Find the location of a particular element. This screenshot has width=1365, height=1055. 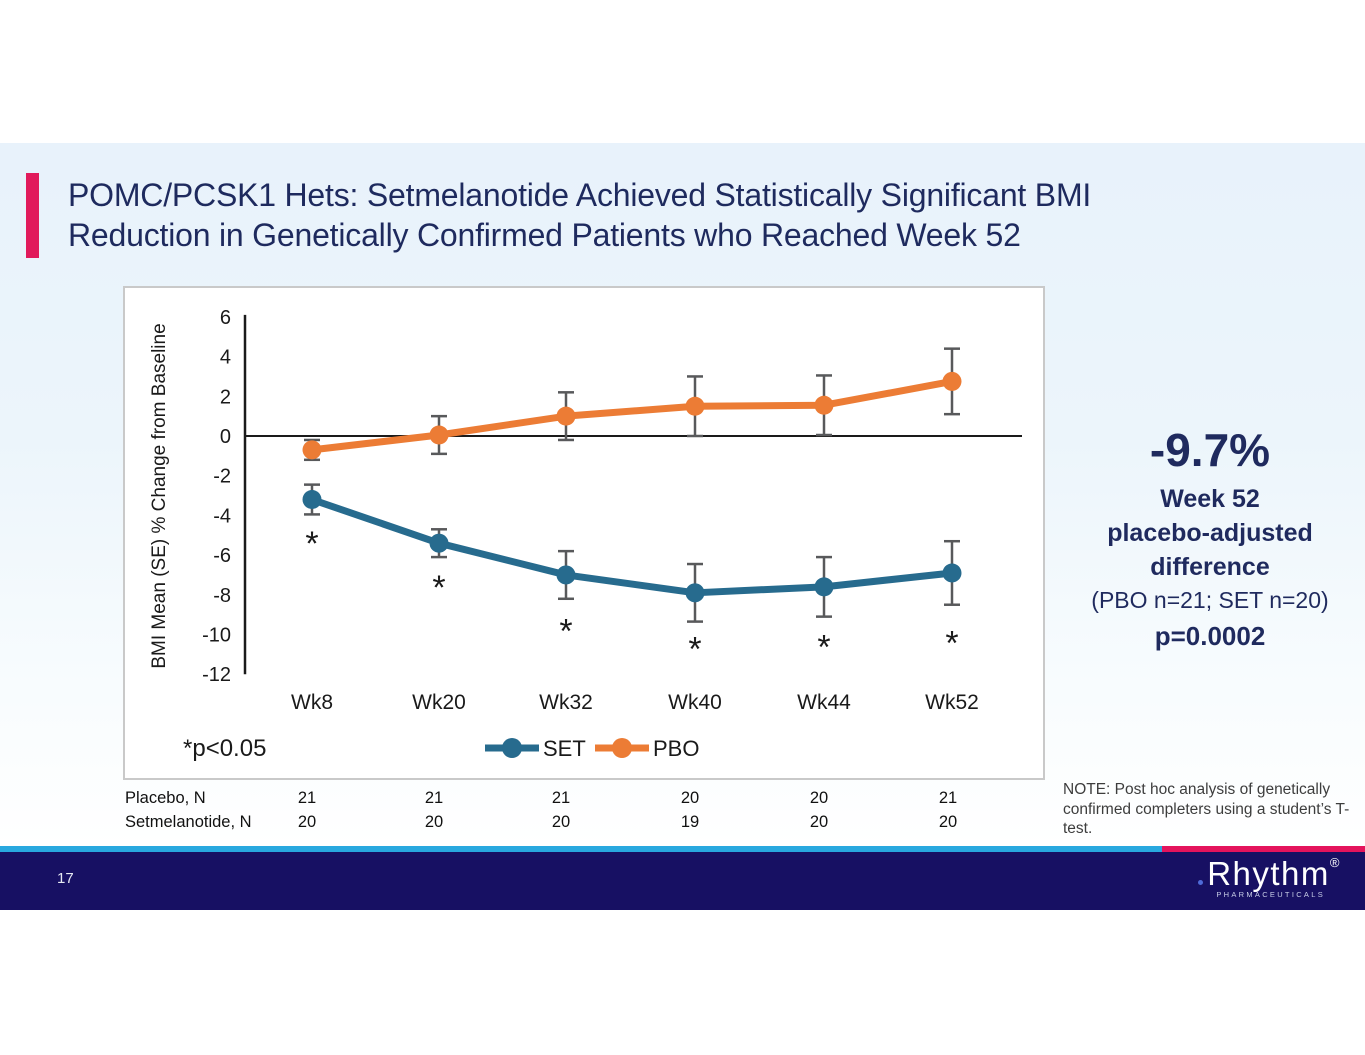

legend-dot-pbo is located at coordinates (622, 748).